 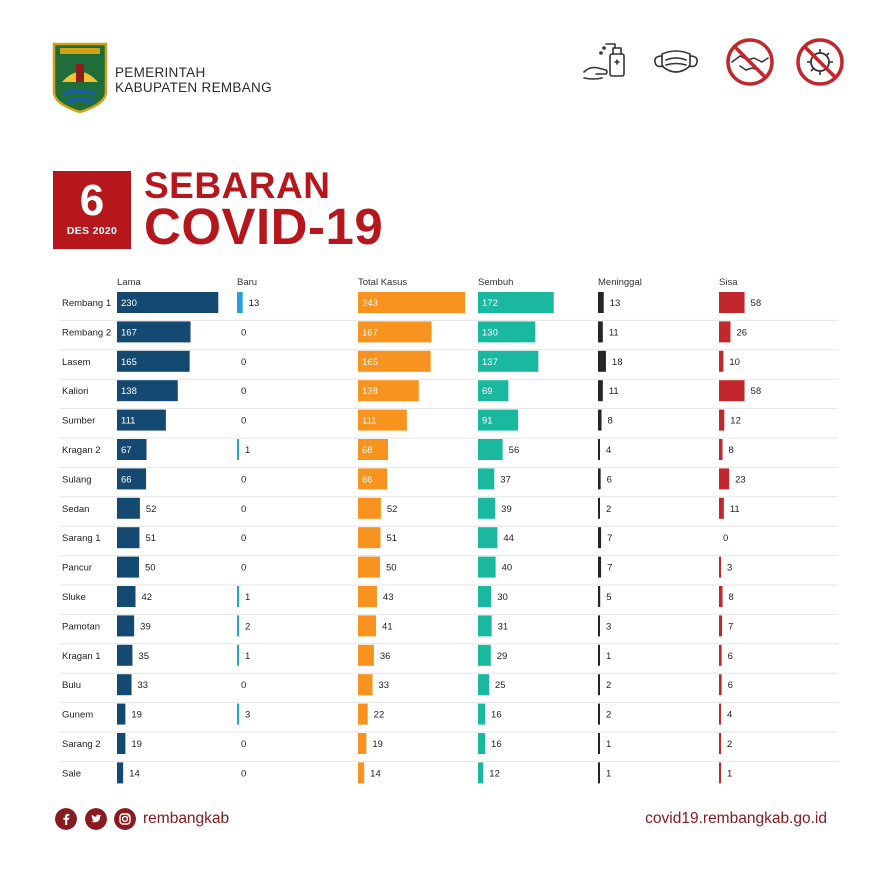 What do you see at coordinates (503, 626) in the screenshot?
I see `bar-value-label: 31` at bounding box center [503, 626].